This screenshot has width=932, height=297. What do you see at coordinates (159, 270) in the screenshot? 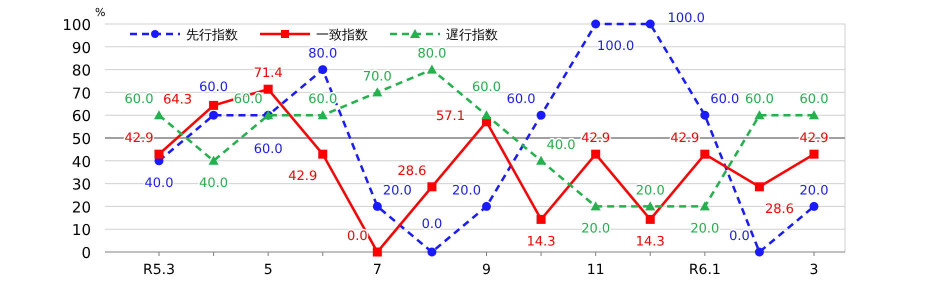
I see `x-tick-label: R5.3` at bounding box center [159, 270].